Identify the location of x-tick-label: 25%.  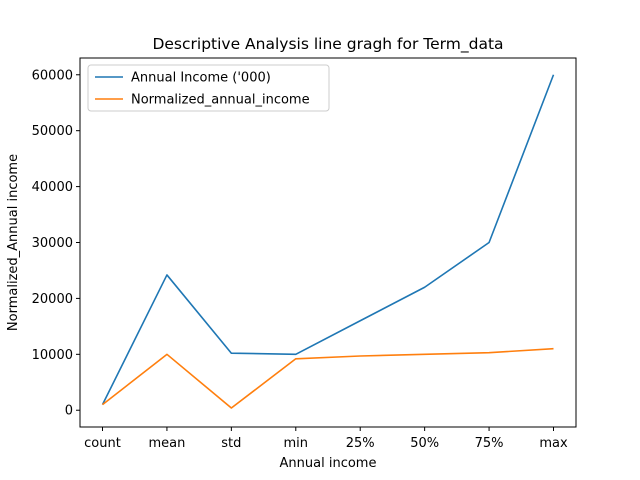
(360, 443).